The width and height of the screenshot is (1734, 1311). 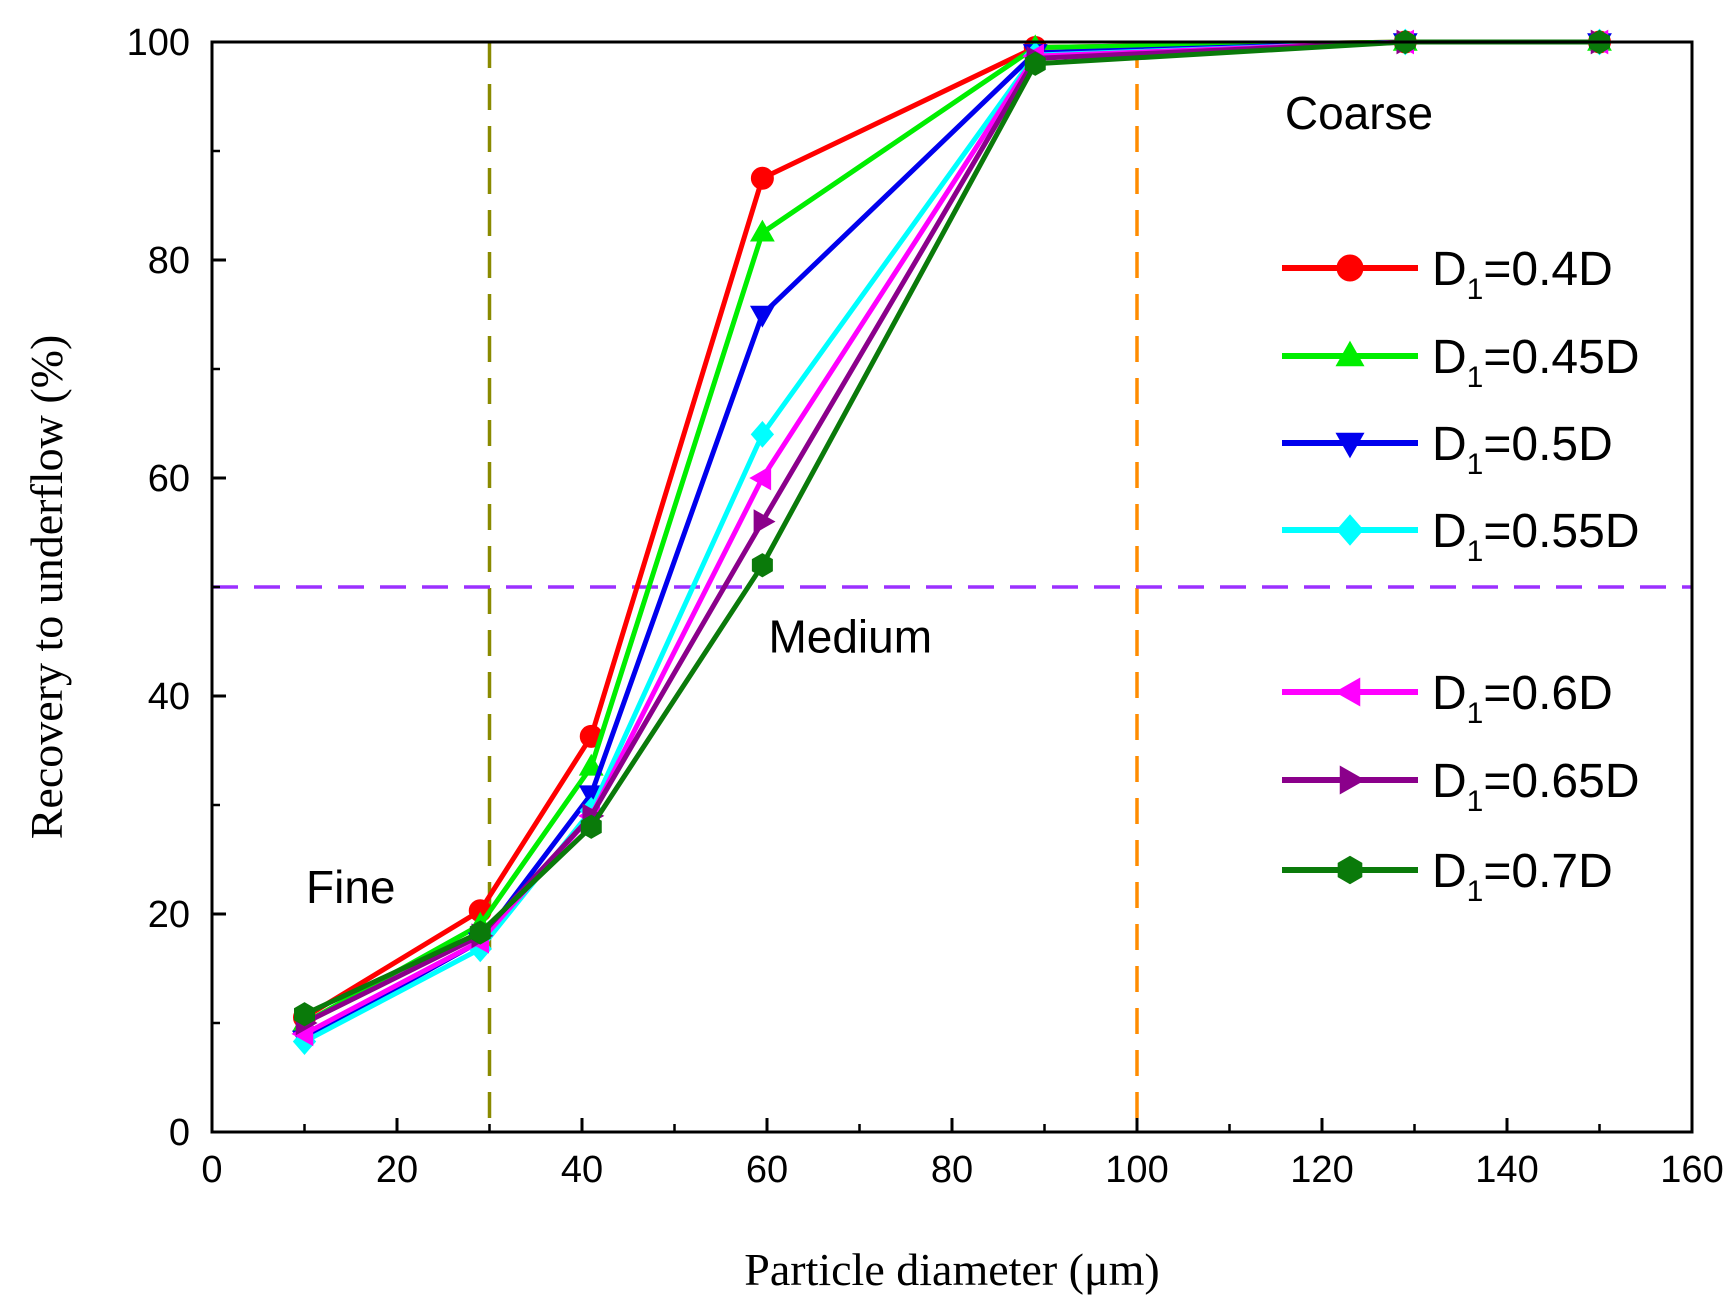 What do you see at coordinates (767, 1170) in the screenshot?
I see `x-tick-label: 60` at bounding box center [767, 1170].